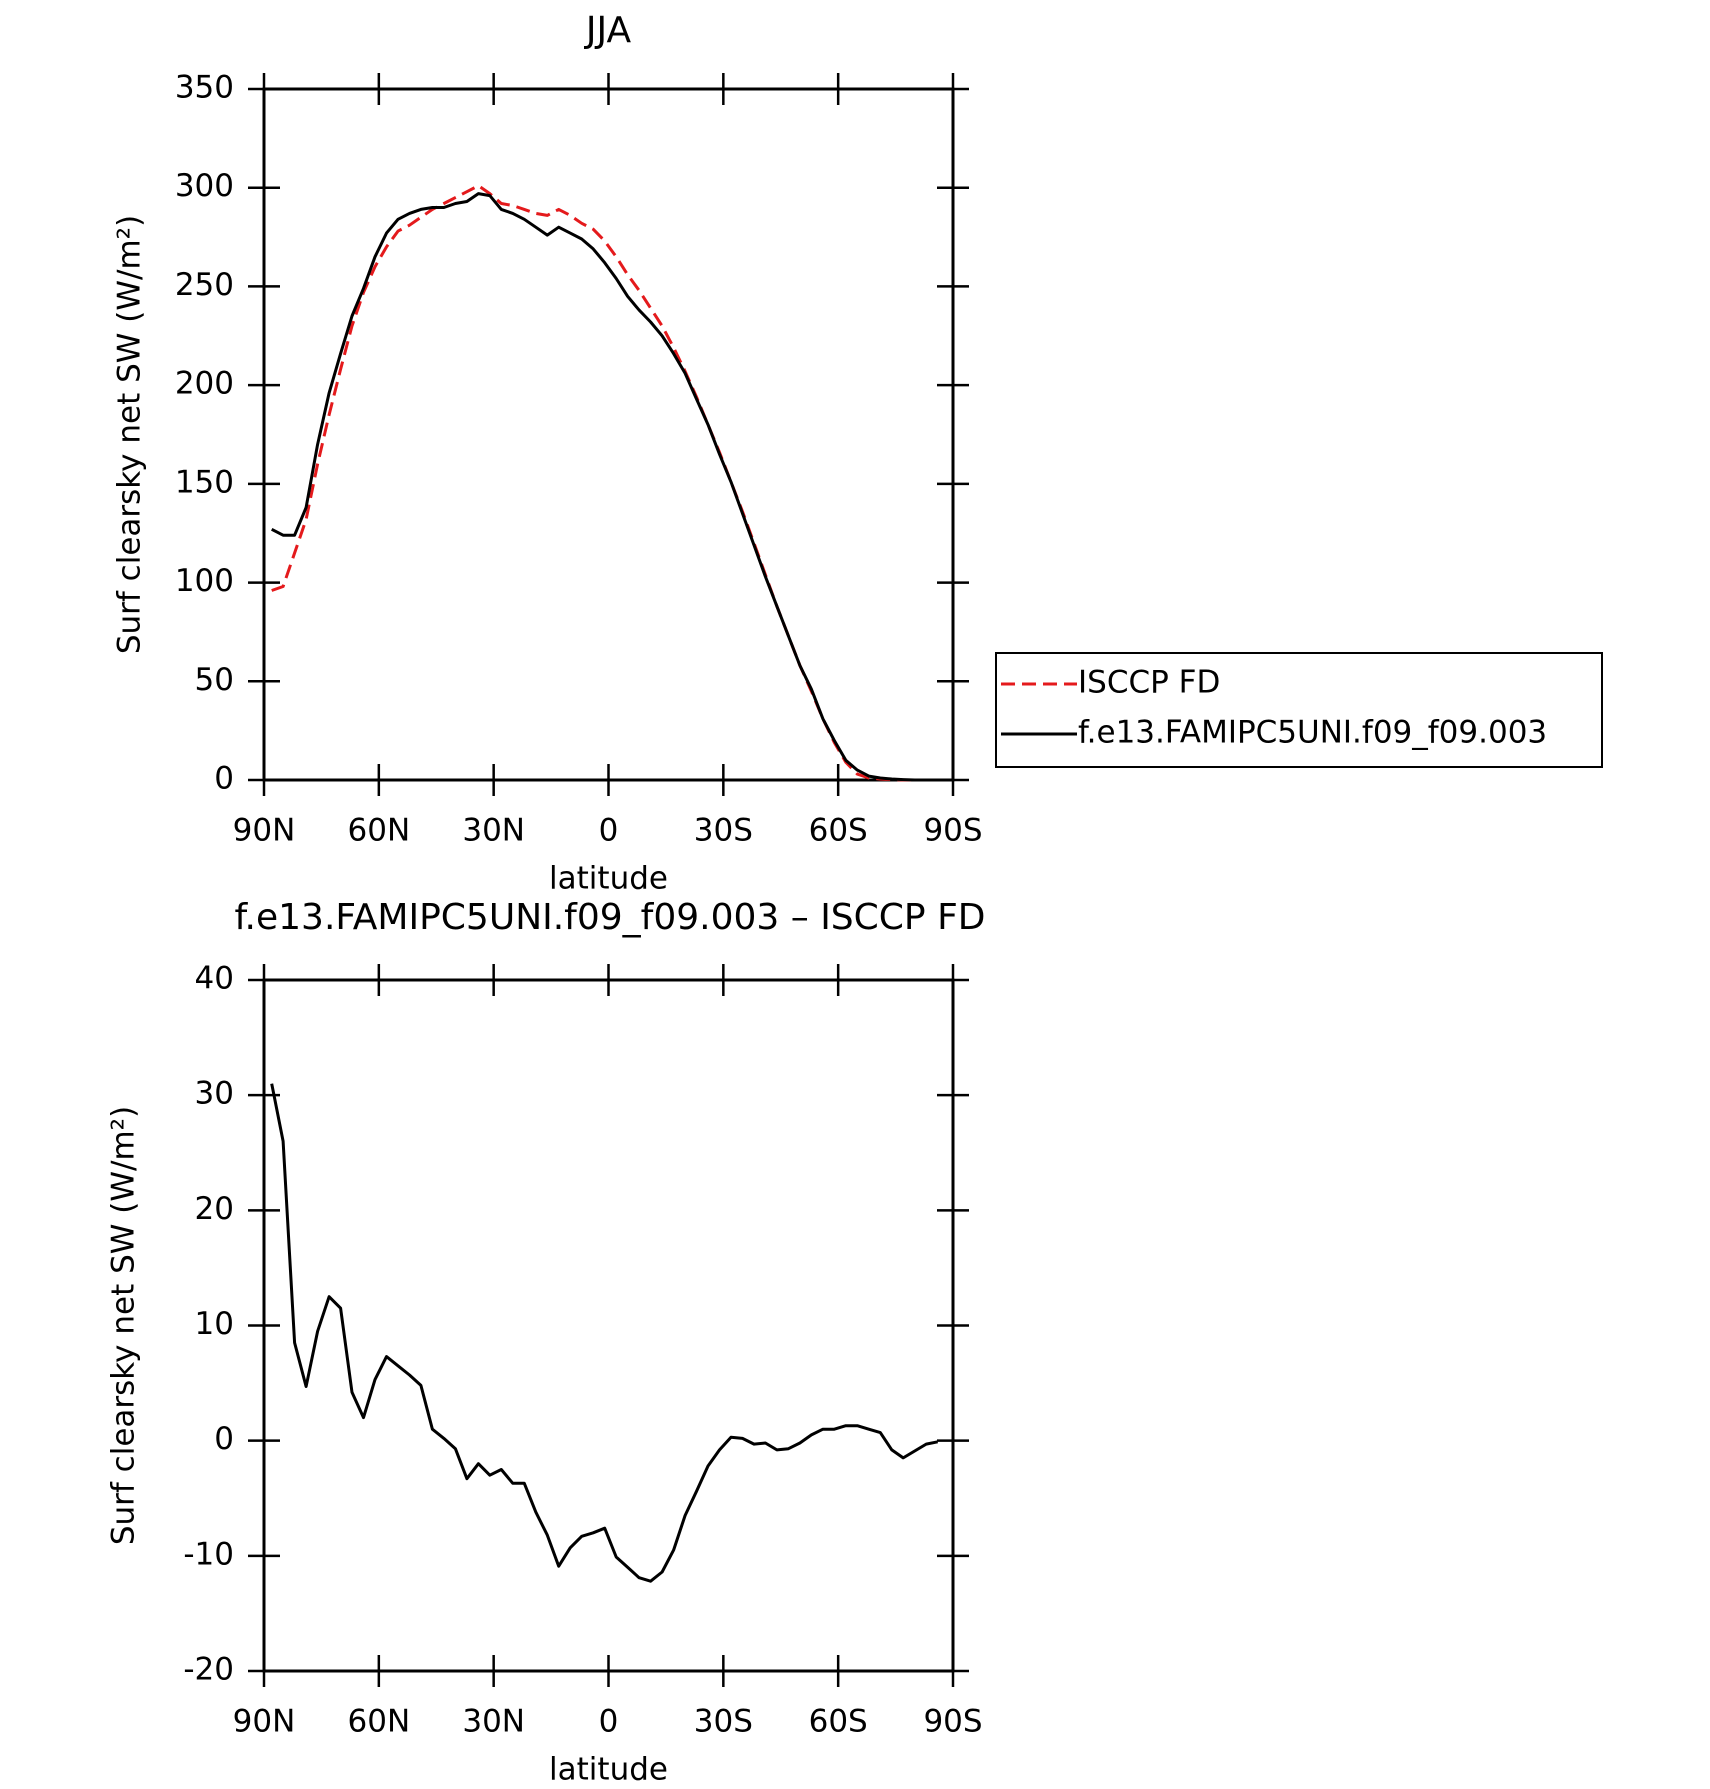  What do you see at coordinates (214, 1324) in the screenshot?
I see `y-tick-label: 10` at bounding box center [214, 1324].